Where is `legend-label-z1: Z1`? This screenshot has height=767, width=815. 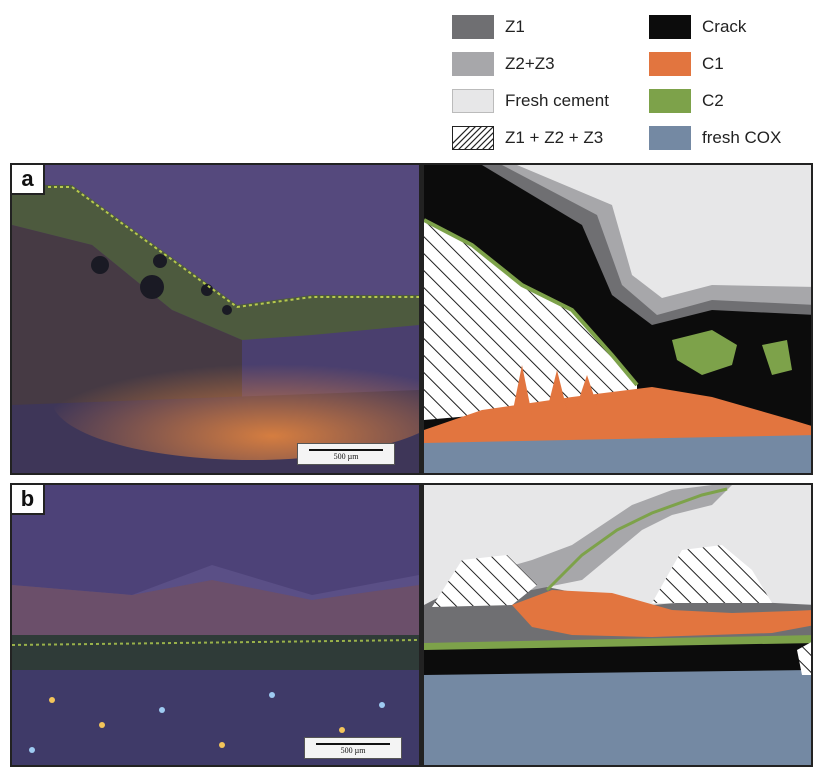 legend-label-z1: Z1 is located at coordinates (515, 26).